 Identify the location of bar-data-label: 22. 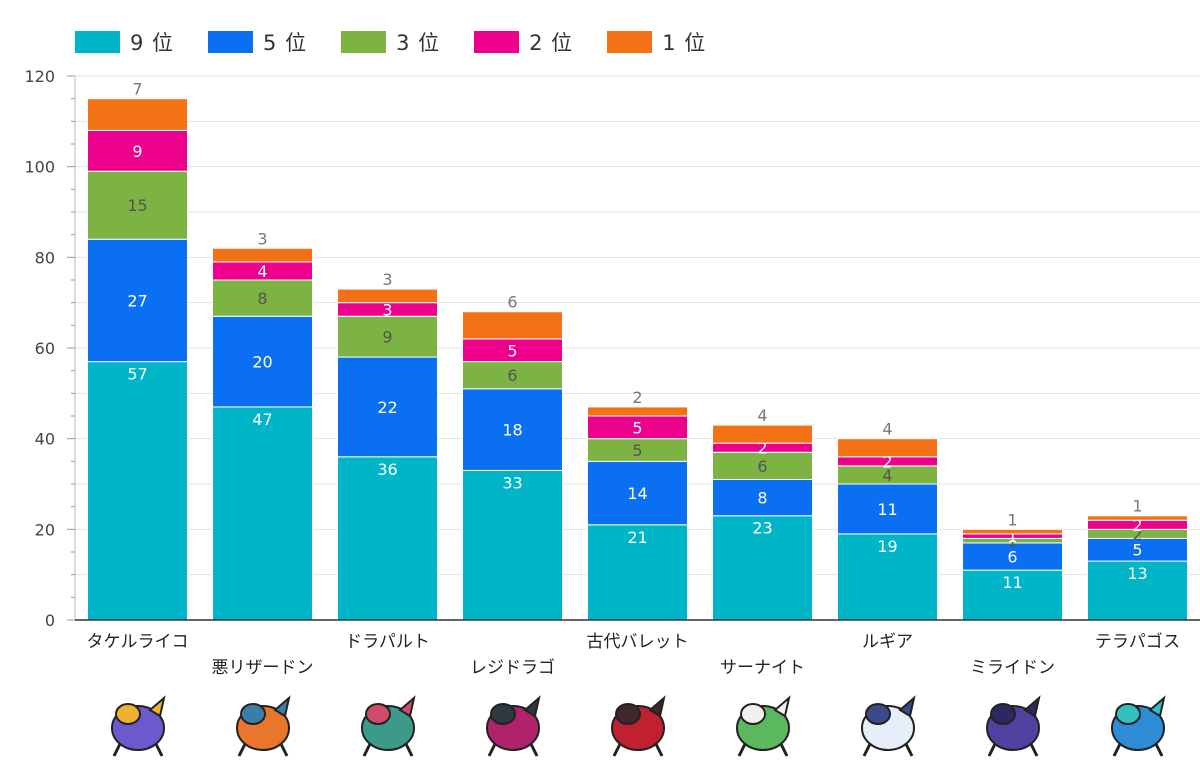
(387, 407).